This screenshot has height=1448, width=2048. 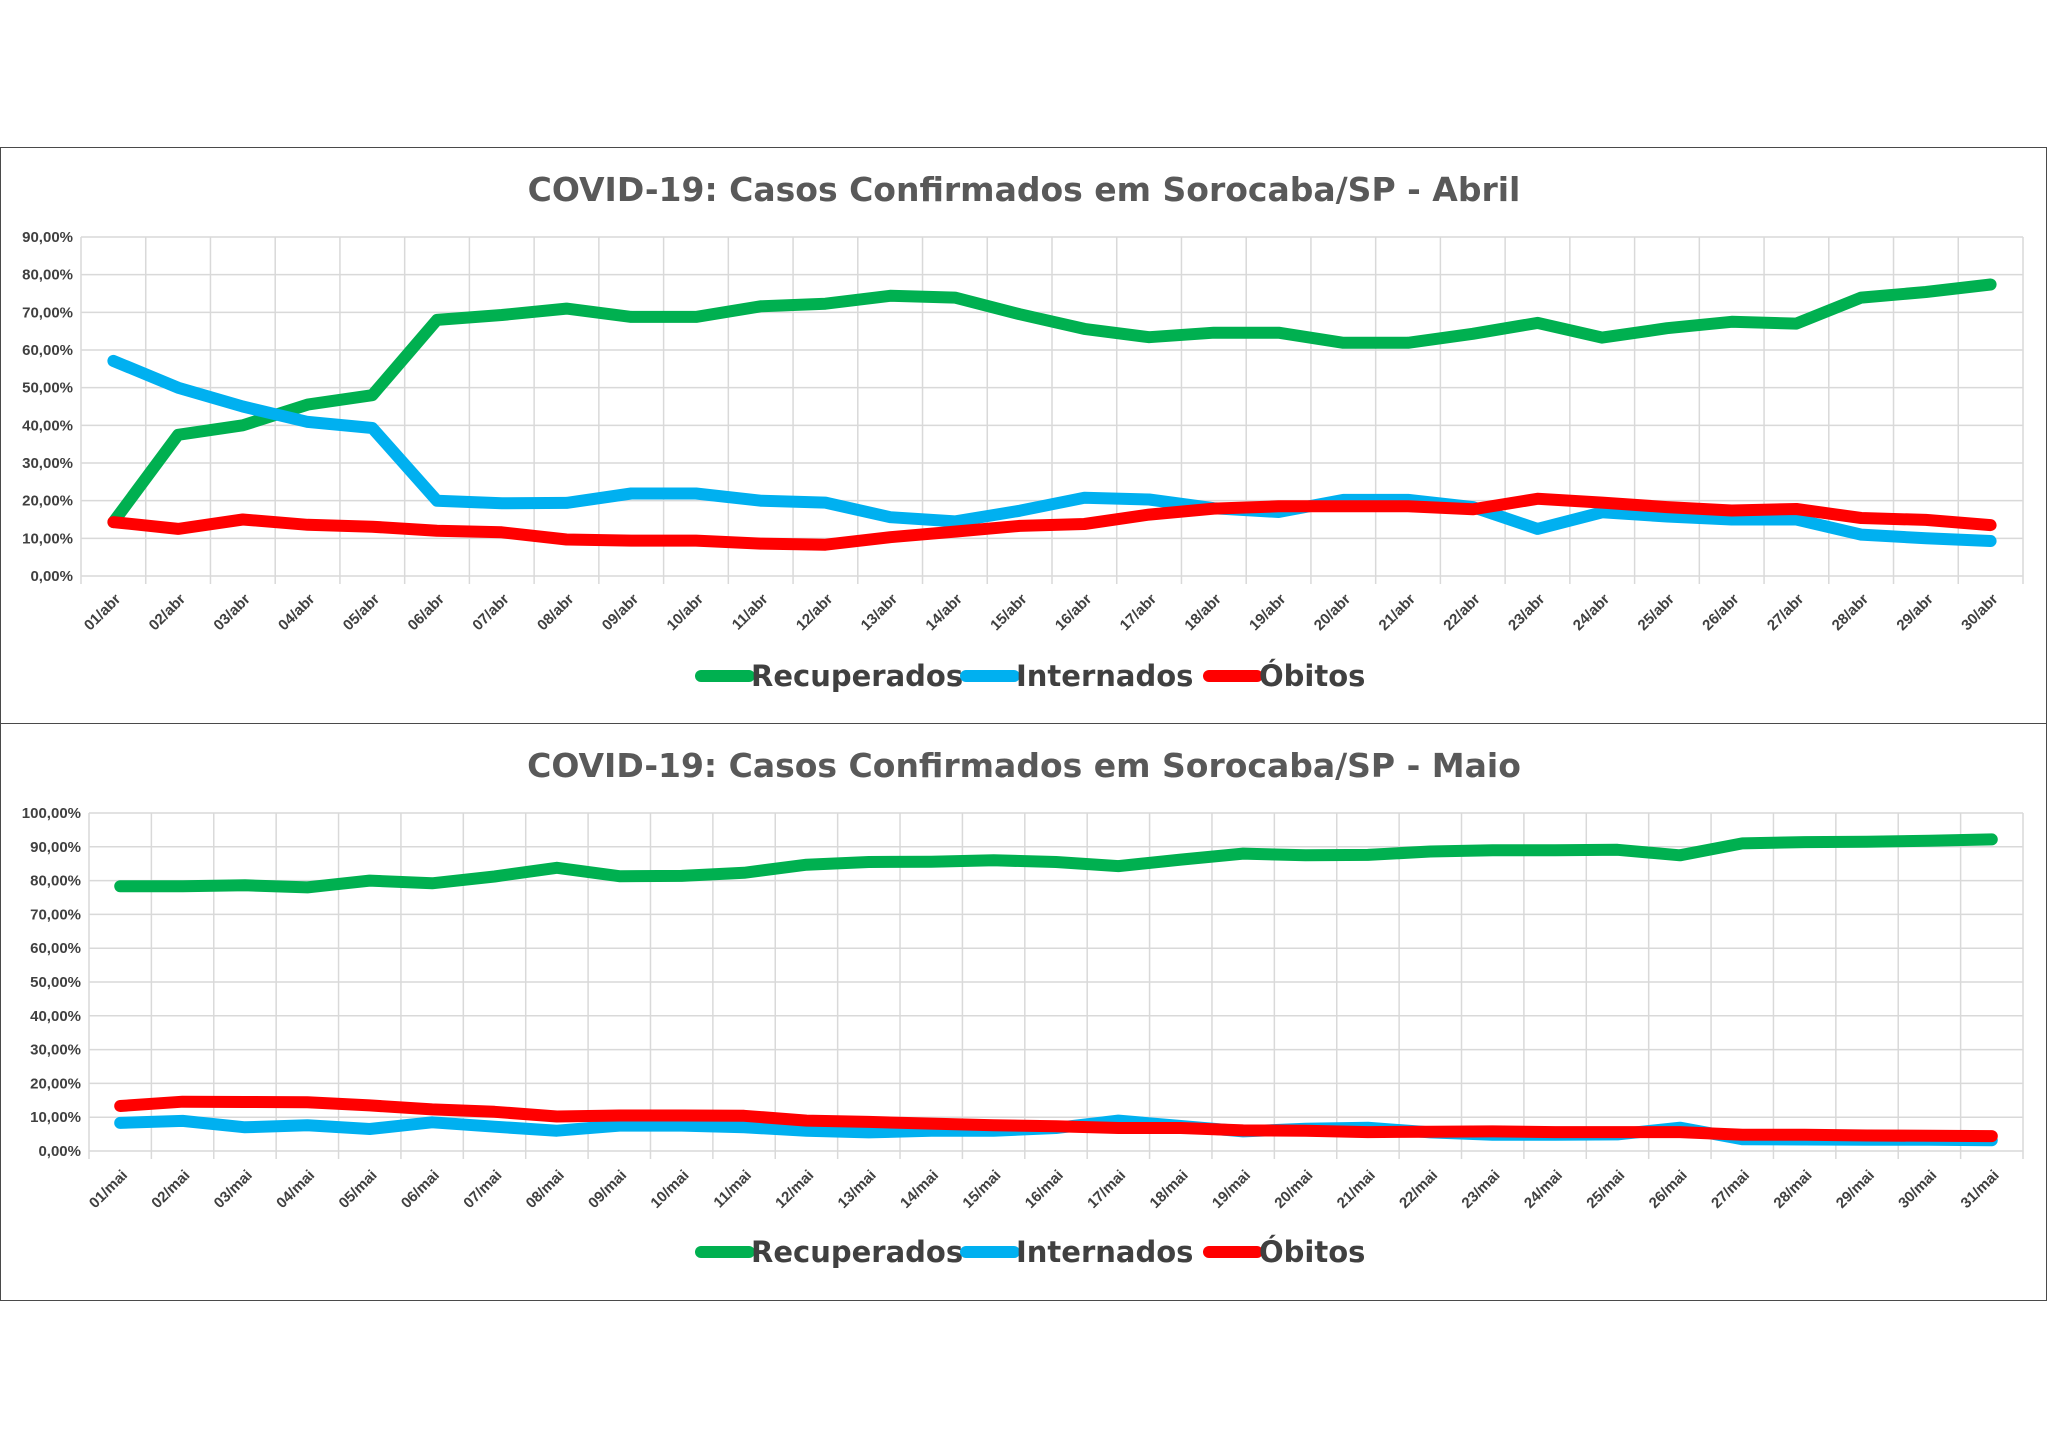 I want to click on x-tick-label: 02/abr, so click(x=167, y=612).